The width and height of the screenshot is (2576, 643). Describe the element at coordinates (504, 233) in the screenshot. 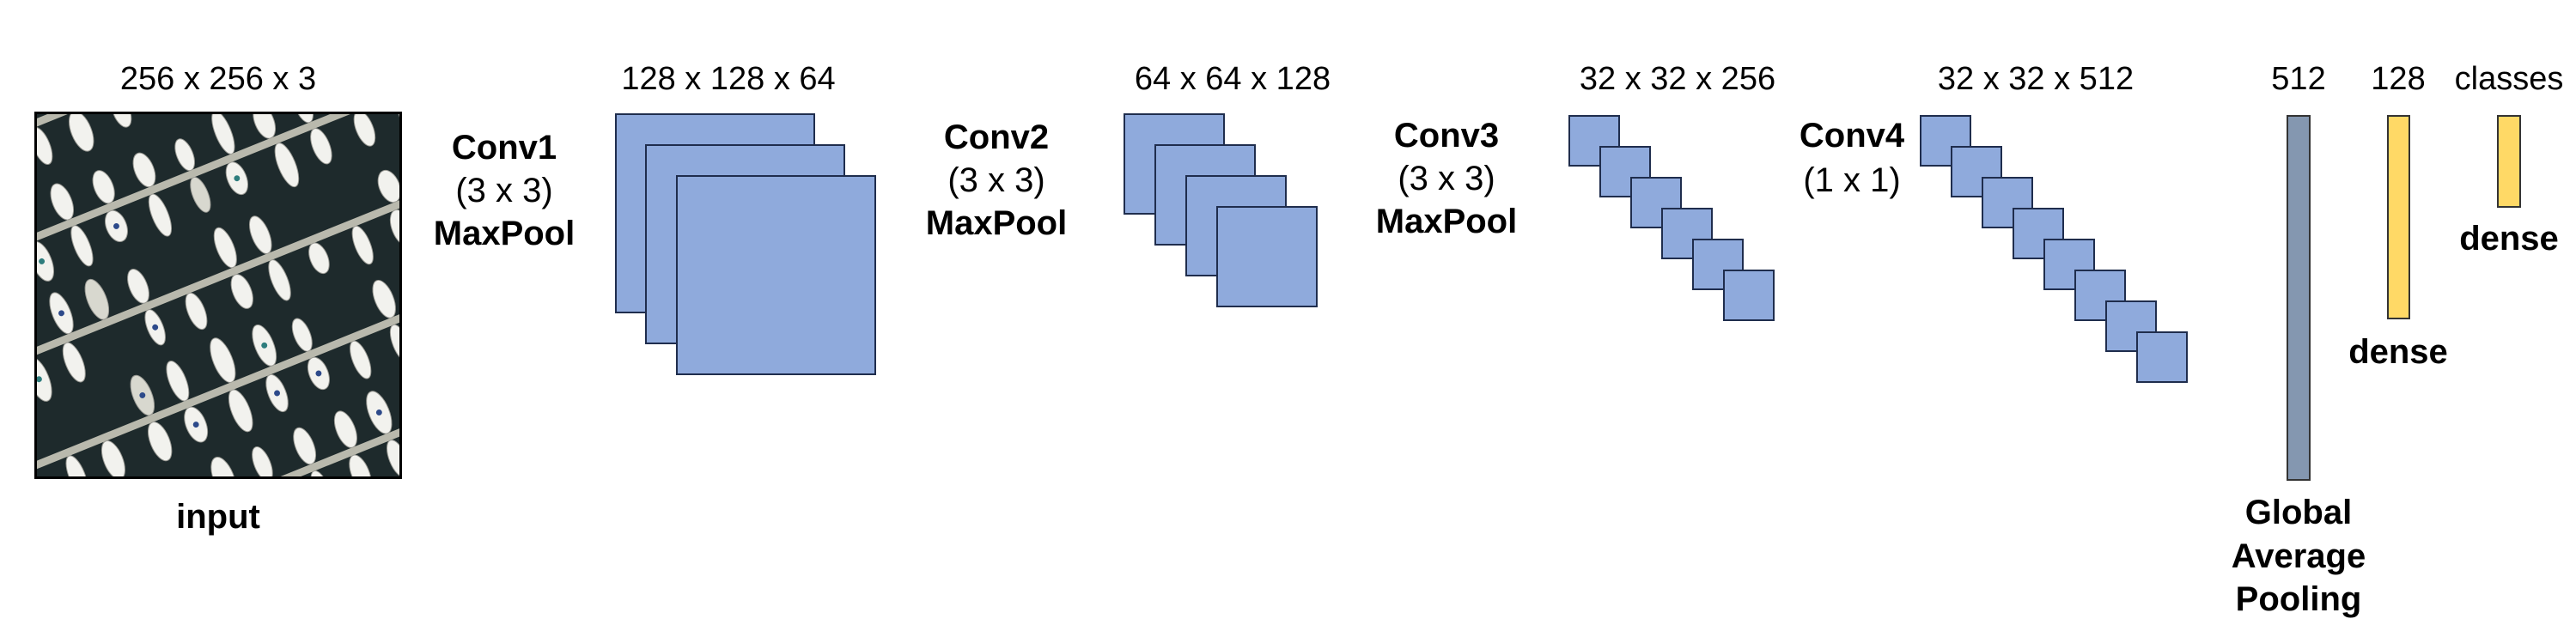

I see `conv1-pool: MaxPool` at that location.